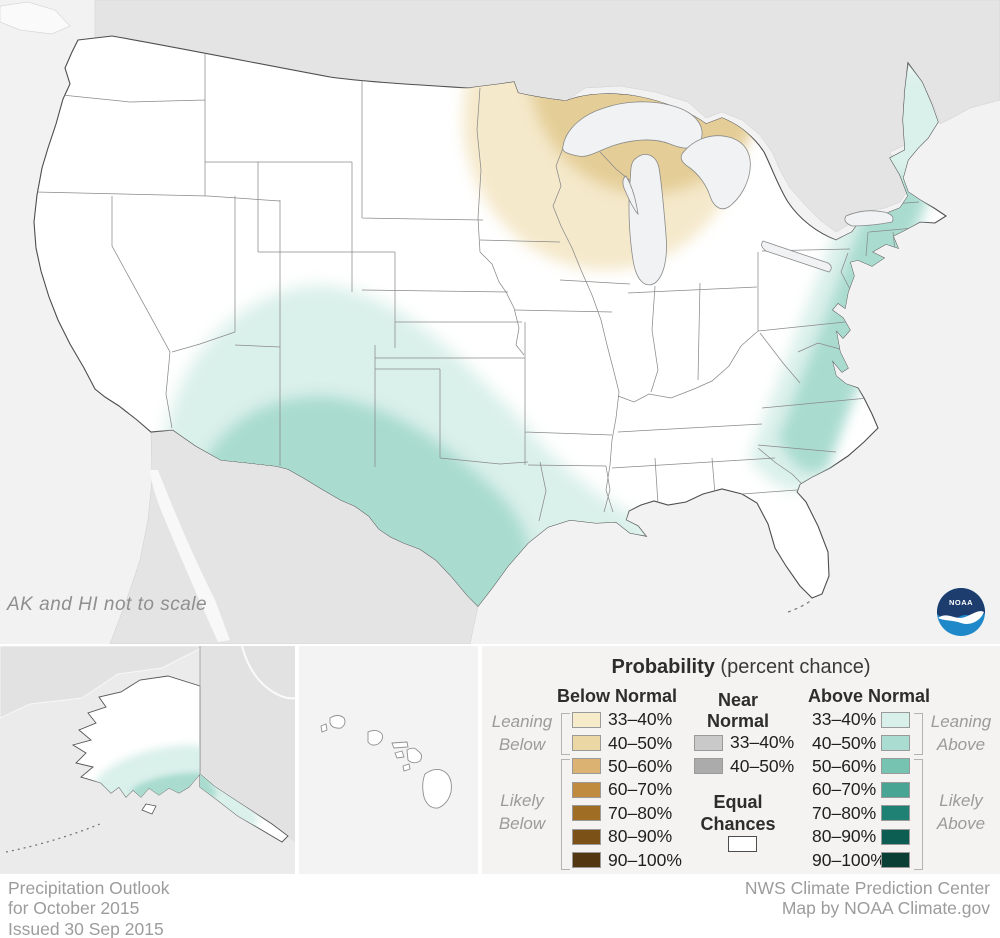 This screenshot has width=1000, height=938. What do you see at coordinates (103, 682) in the screenshot?
I see `russia-landmass` at bounding box center [103, 682].